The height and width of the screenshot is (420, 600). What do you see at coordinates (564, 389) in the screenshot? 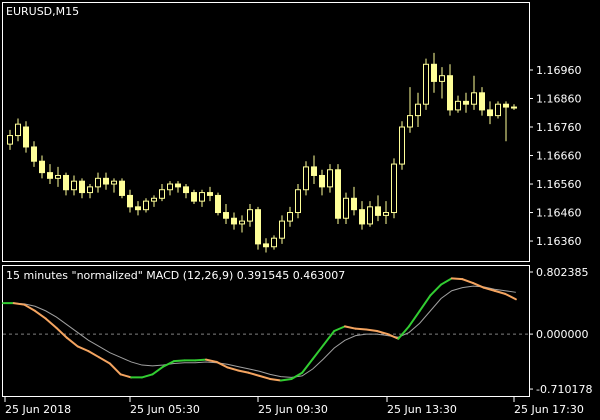
I see `macd-tick-label: -0.710178` at bounding box center [564, 389].